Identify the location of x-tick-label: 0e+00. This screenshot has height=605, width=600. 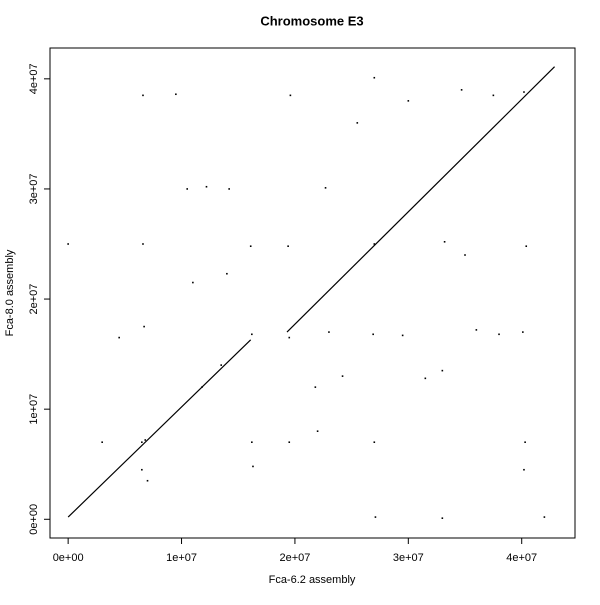
(68, 558).